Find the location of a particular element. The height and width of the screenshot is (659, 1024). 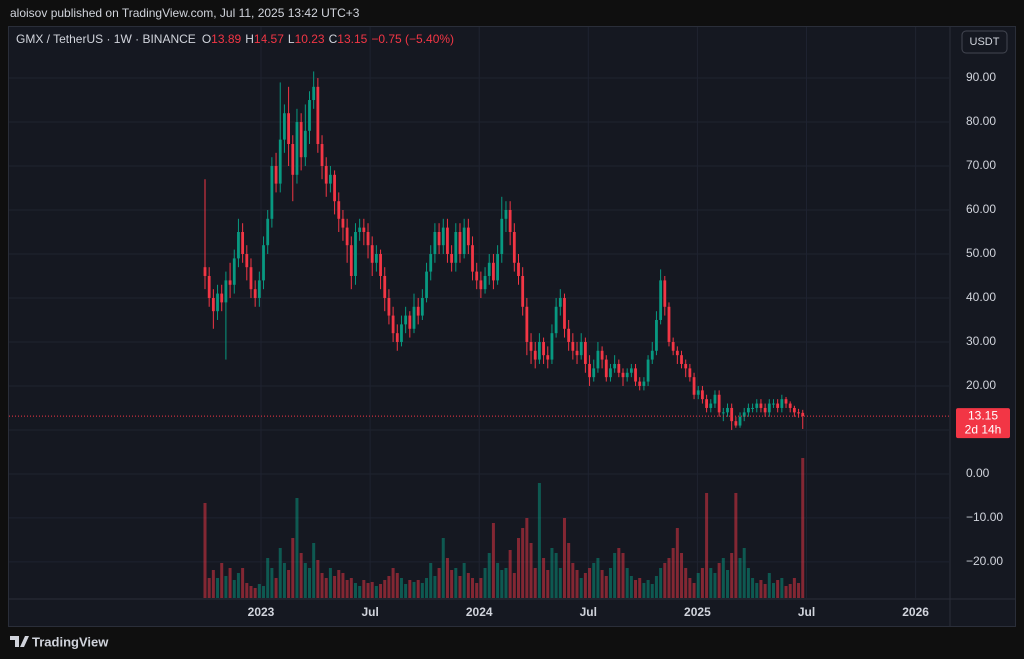

x-tick-label: Jul is located at coordinates (806, 612).